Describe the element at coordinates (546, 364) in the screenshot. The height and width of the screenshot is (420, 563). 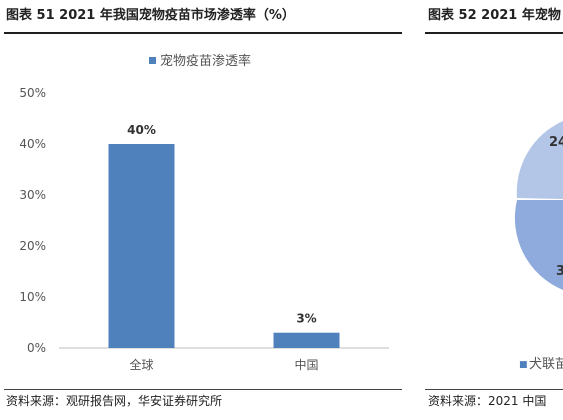
I see `pie-legend-label: 犬联苗` at that location.